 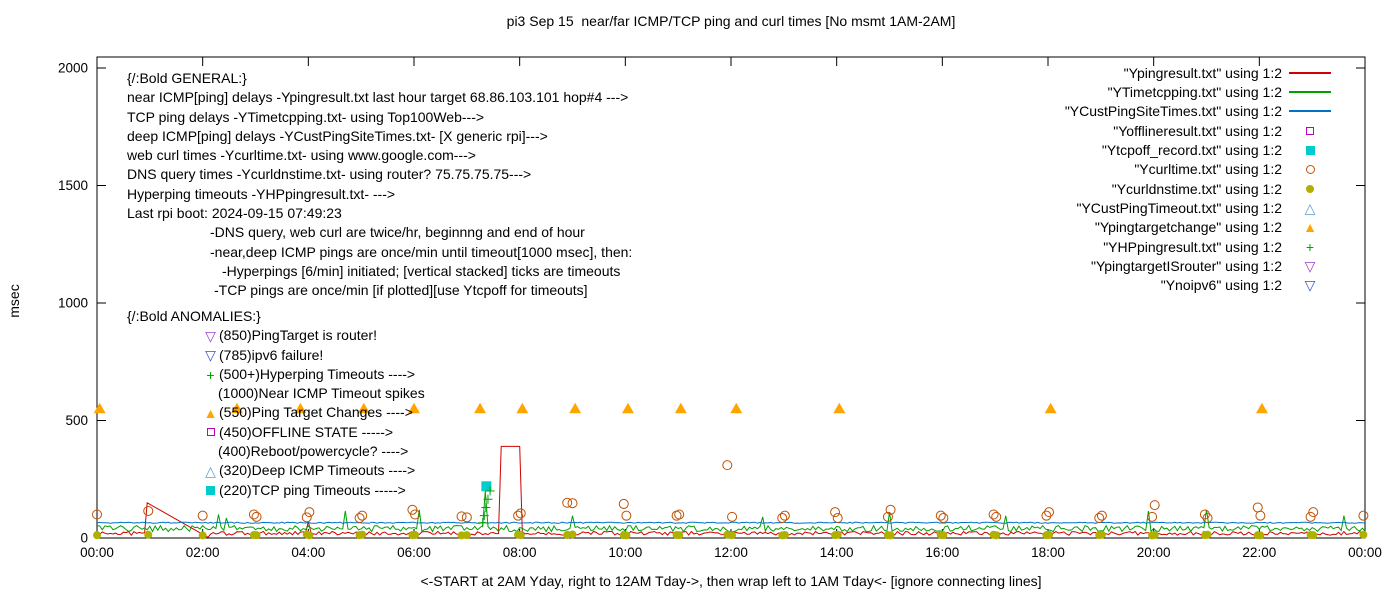 What do you see at coordinates (731, 491) in the screenshot?
I see `series-line-Ypingresult.txt` at bounding box center [731, 491].